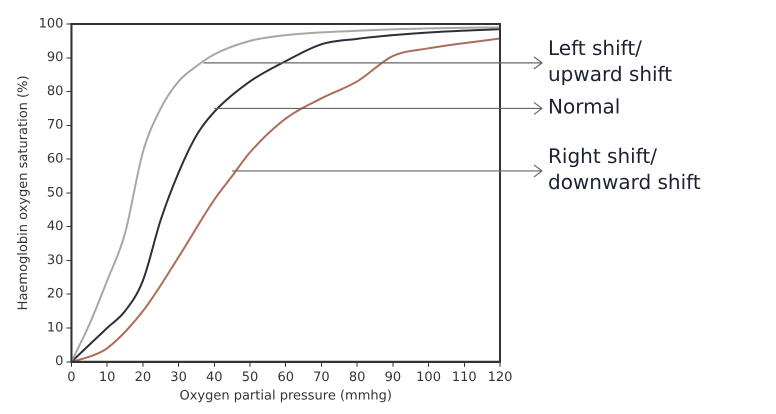 The width and height of the screenshot is (776, 414). I want to click on x-tick-label: 50, so click(250, 377).